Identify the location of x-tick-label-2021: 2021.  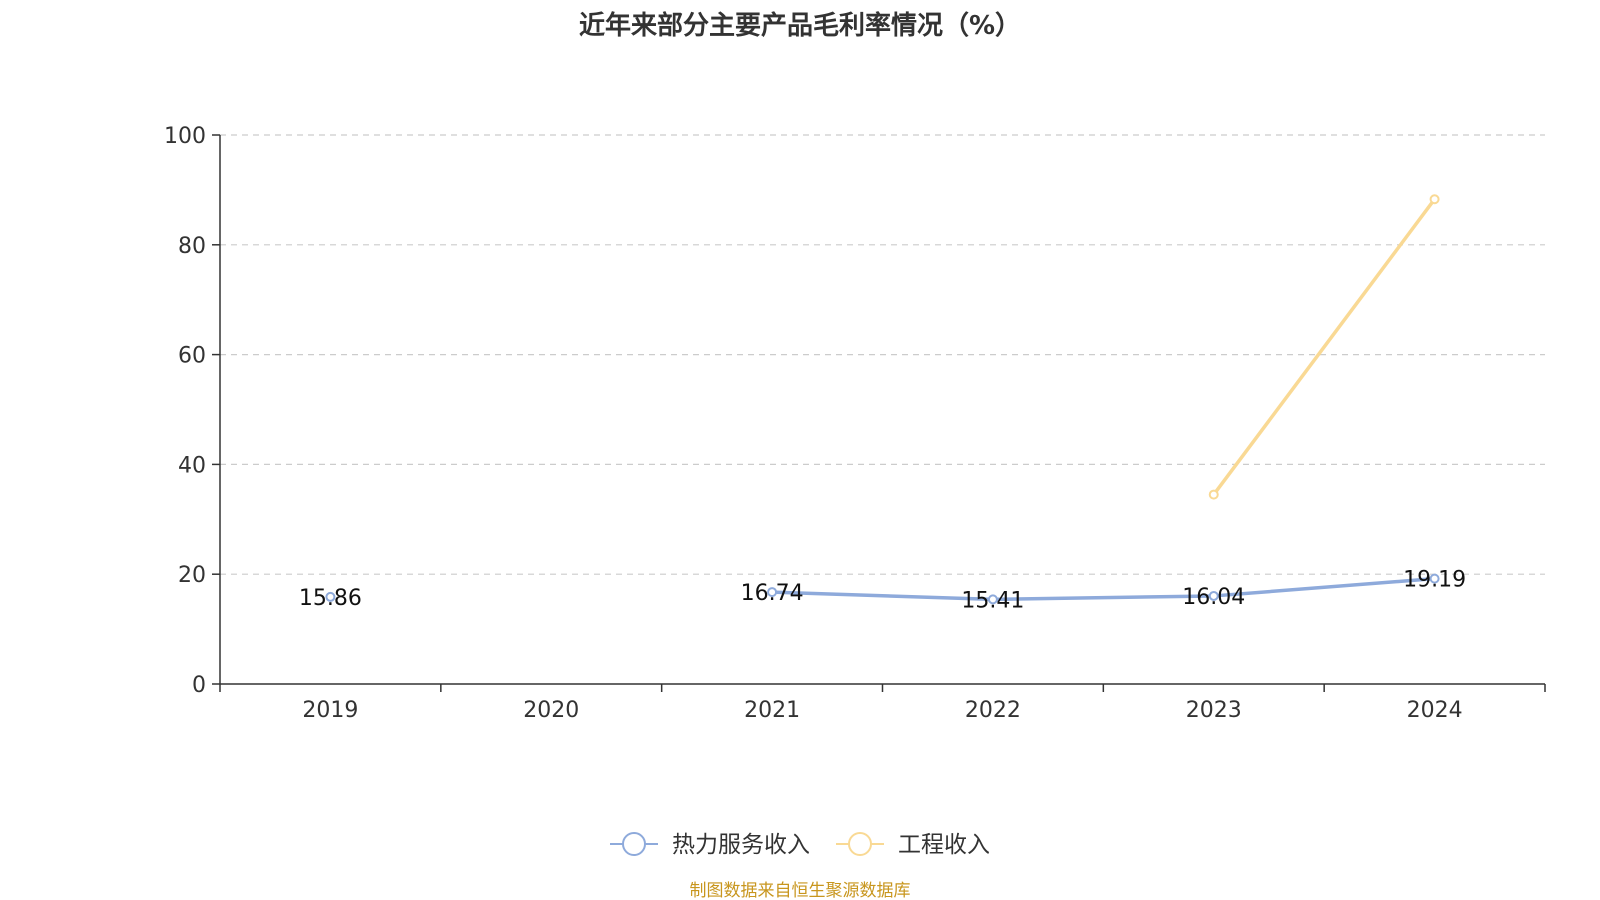
(772, 710).